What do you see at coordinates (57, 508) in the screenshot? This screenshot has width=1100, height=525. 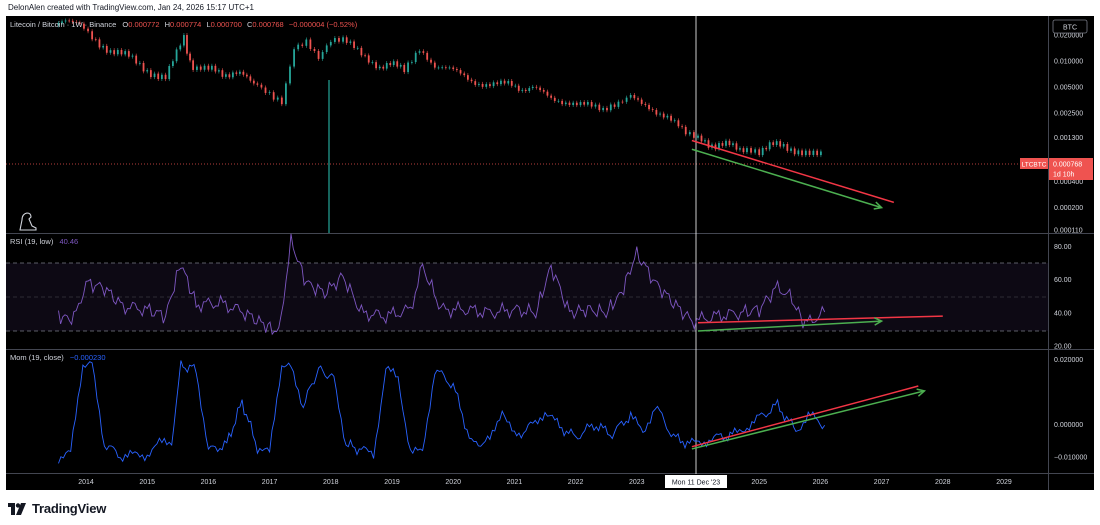 I see `tradingview-logo: TradingView` at bounding box center [57, 508].